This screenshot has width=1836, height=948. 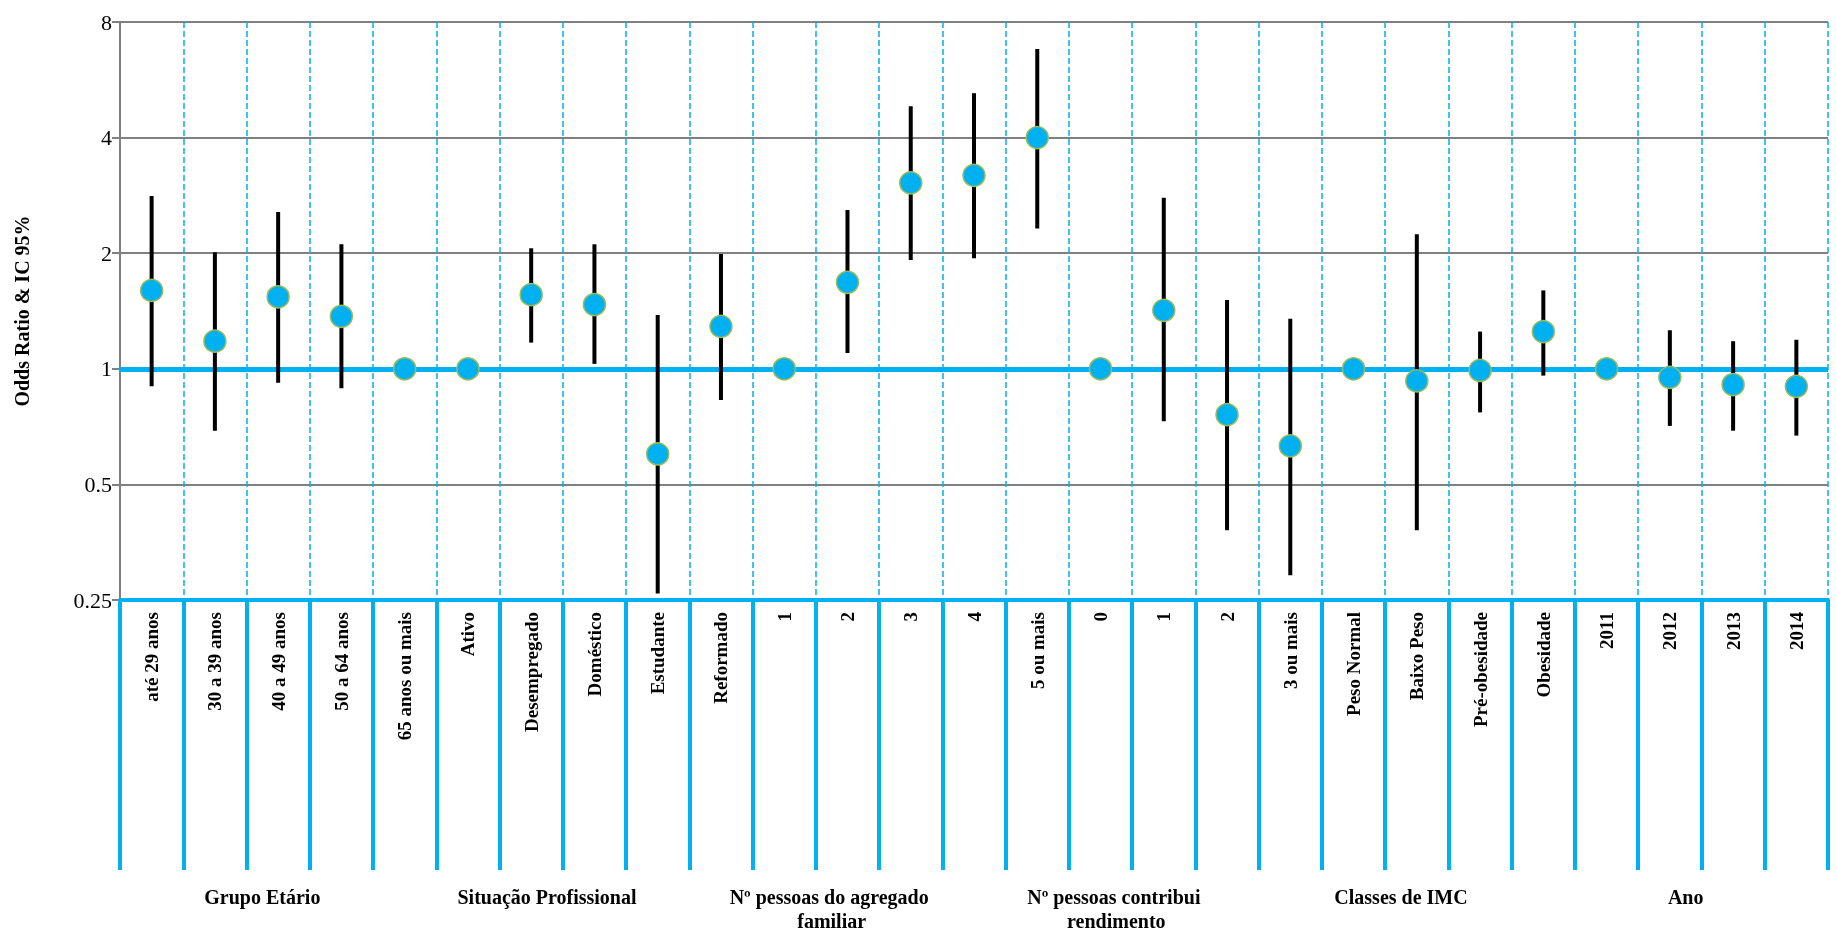 What do you see at coordinates (974, 616) in the screenshot?
I see `x-tick-label: 4` at bounding box center [974, 616].